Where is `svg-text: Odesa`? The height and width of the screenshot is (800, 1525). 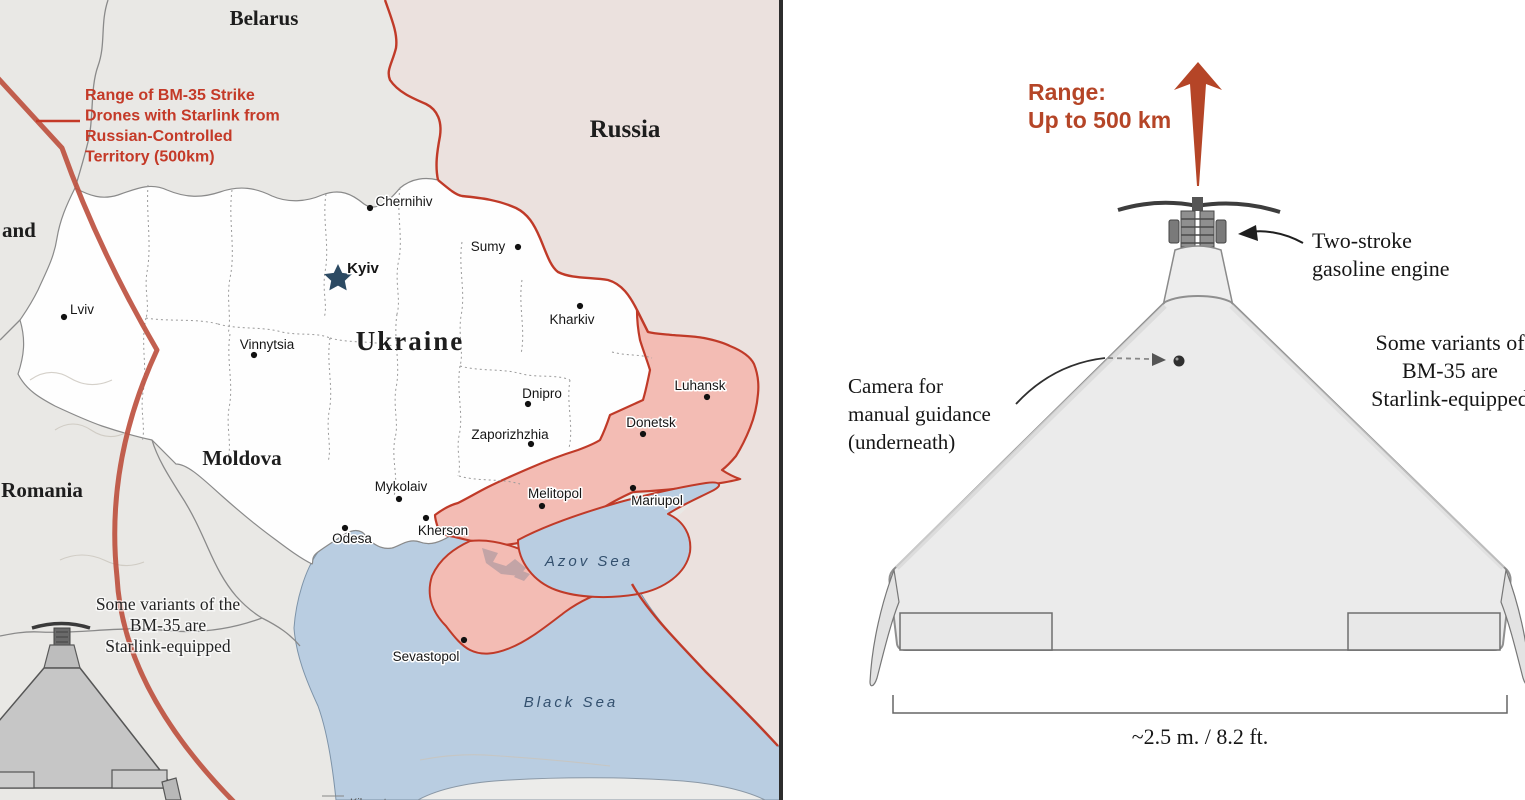 svg-text: Odesa is located at coordinates (352, 538).